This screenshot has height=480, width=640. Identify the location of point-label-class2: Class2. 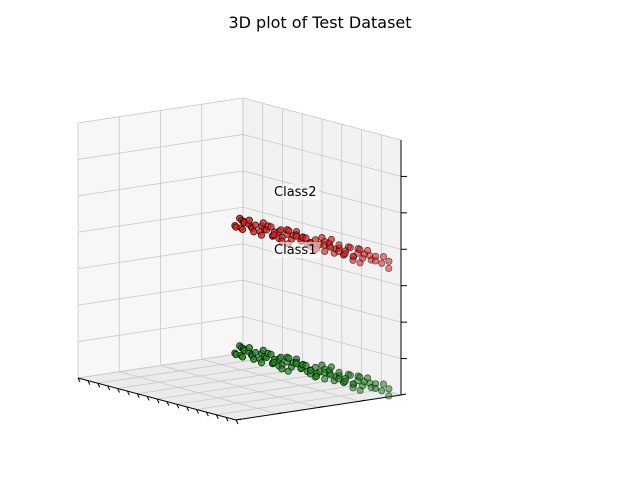
(295, 192).